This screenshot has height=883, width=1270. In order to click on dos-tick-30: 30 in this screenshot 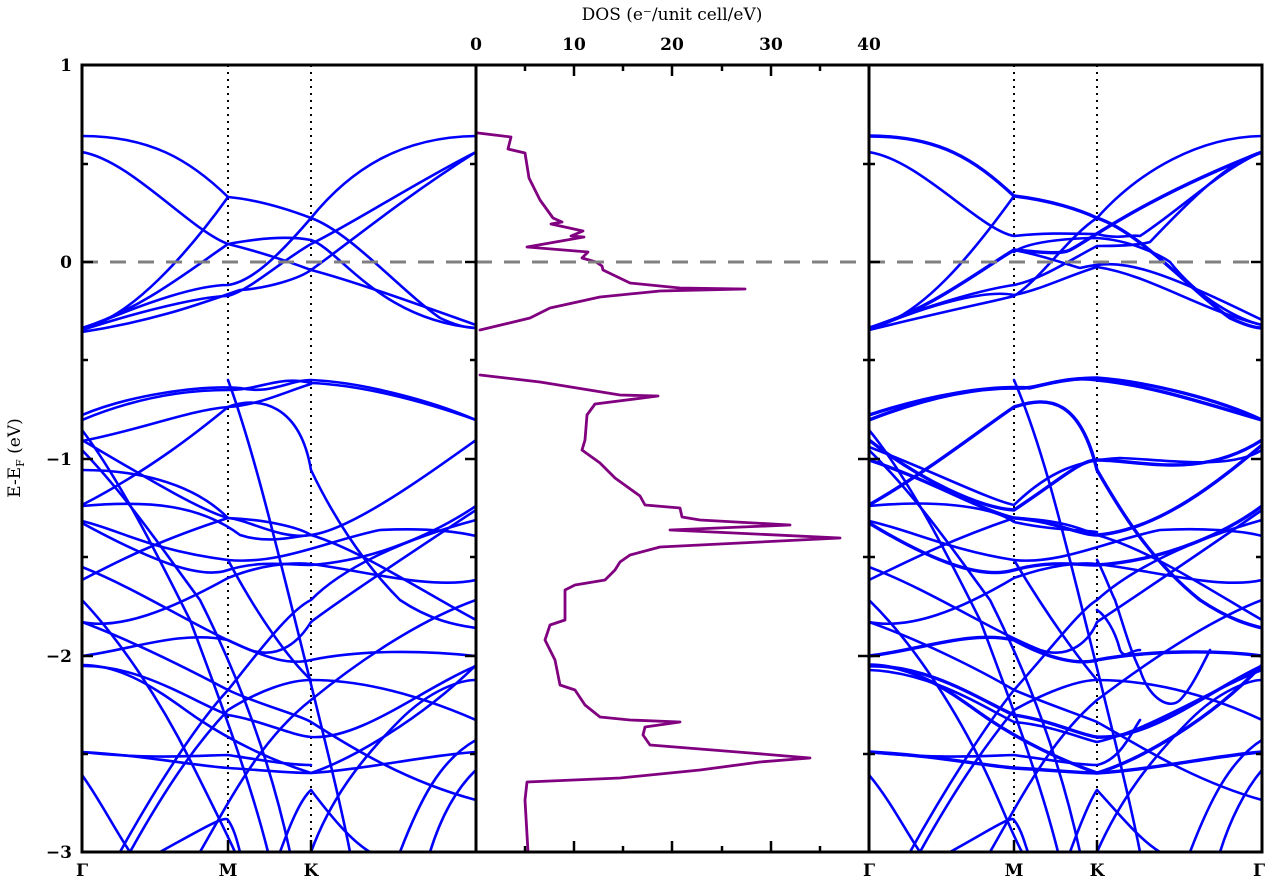, I will do `click(771, 45)`.